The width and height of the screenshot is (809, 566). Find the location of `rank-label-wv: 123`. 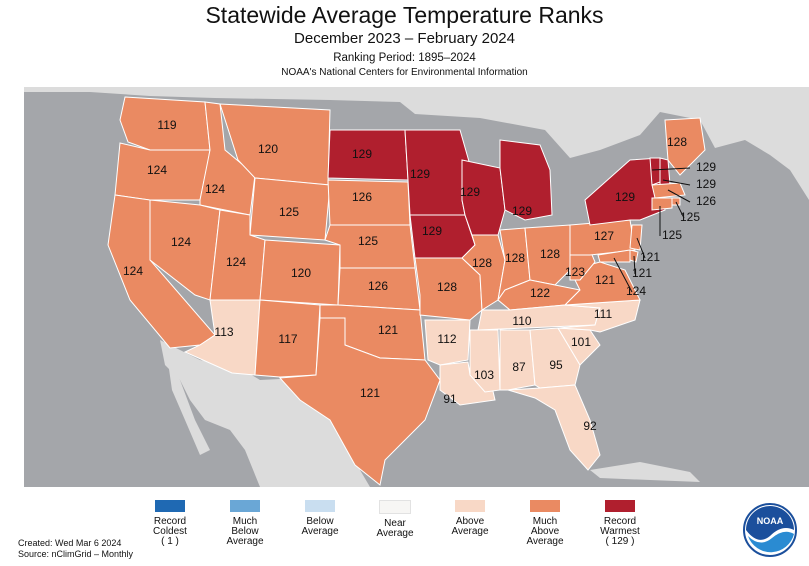

rank-label-wv: 123 is located at coordinates (575, 272).